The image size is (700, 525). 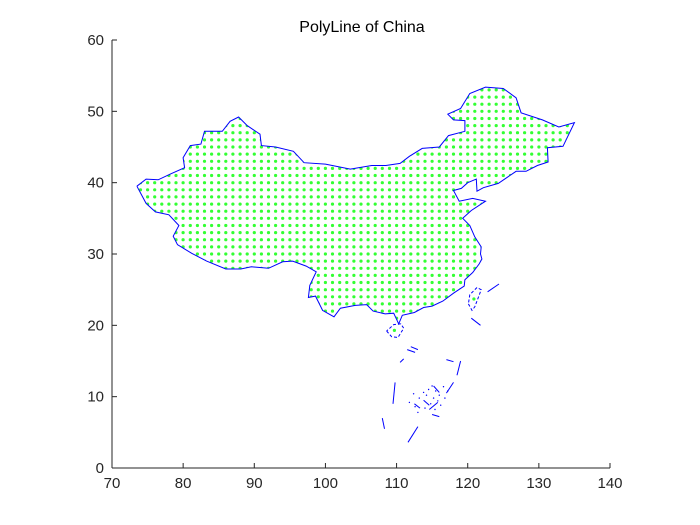 I want to click on island-outline, so click(x=474, y=299).